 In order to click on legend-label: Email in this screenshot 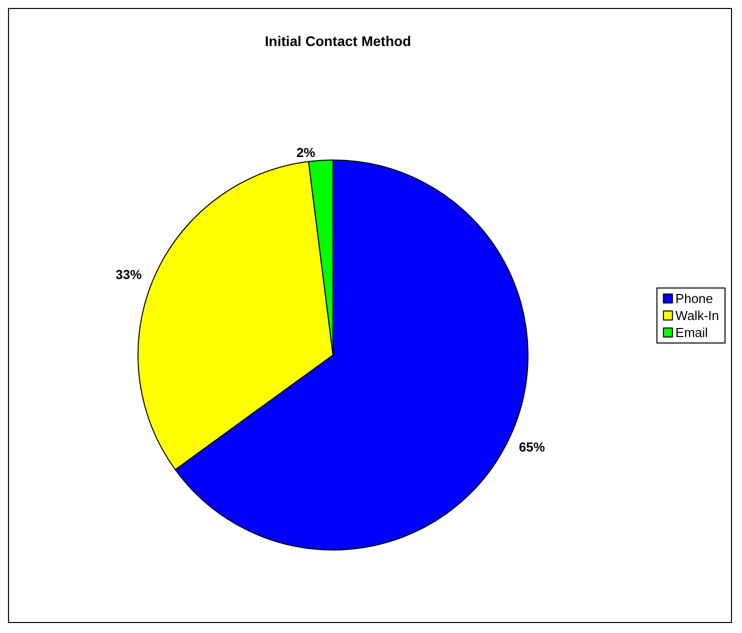, I will do `click(691, 332)`.